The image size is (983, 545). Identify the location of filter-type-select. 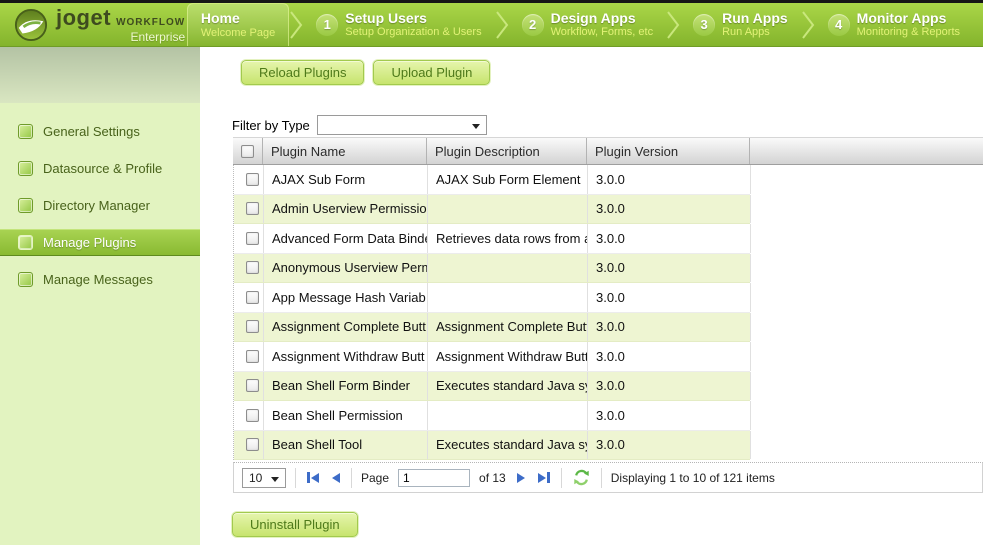
(401, 125).